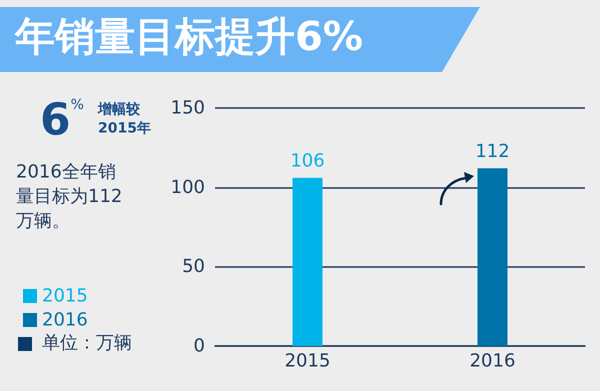 The image size is (600, 391). Describe the element at coordinates (492, 151) in the screenshot. I see `data-label: 112` at that location.